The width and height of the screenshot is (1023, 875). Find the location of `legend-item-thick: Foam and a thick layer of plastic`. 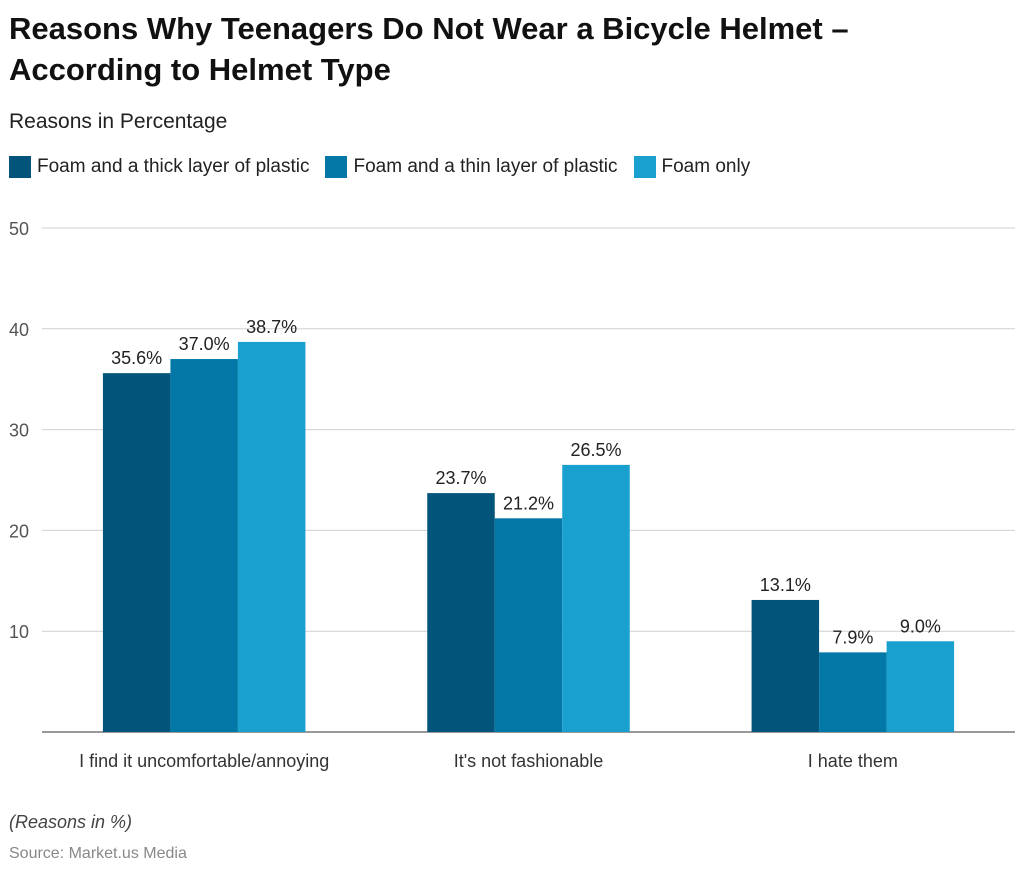

legend-item-thick: Foam and a thick layer of plastic is located at coordinates (159, 167).